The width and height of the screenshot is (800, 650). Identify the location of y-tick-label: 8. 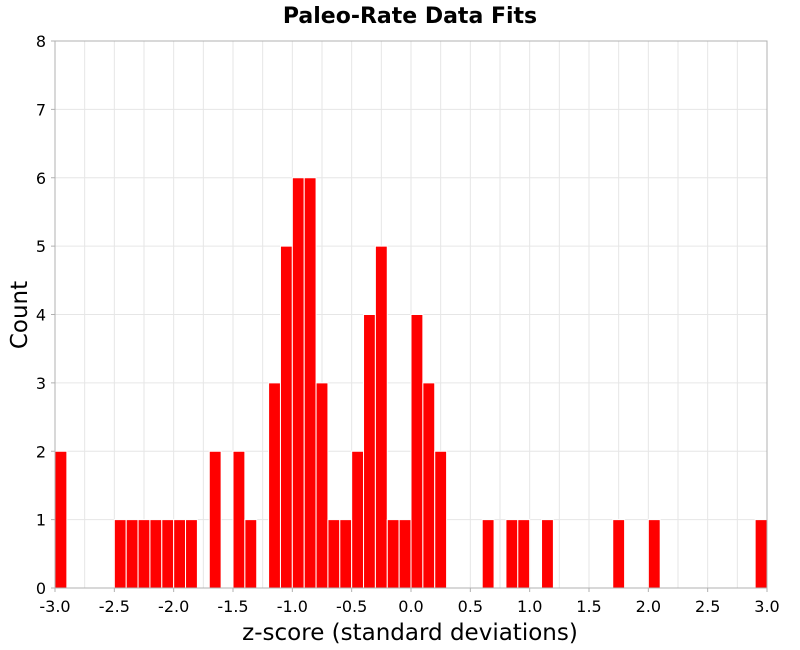
(41, 41).